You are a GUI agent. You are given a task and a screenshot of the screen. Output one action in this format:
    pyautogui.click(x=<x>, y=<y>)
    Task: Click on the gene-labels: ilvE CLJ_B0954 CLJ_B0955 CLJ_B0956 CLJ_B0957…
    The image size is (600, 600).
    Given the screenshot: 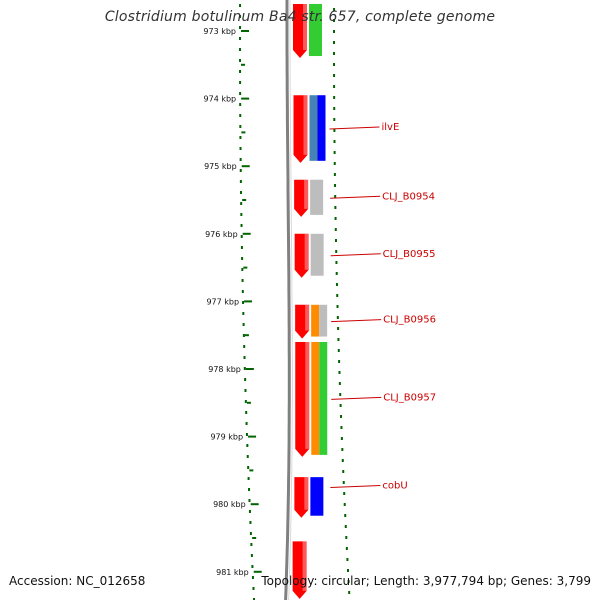 What is the action you would take?
    pyautogui.click(x=382, y=306)
    